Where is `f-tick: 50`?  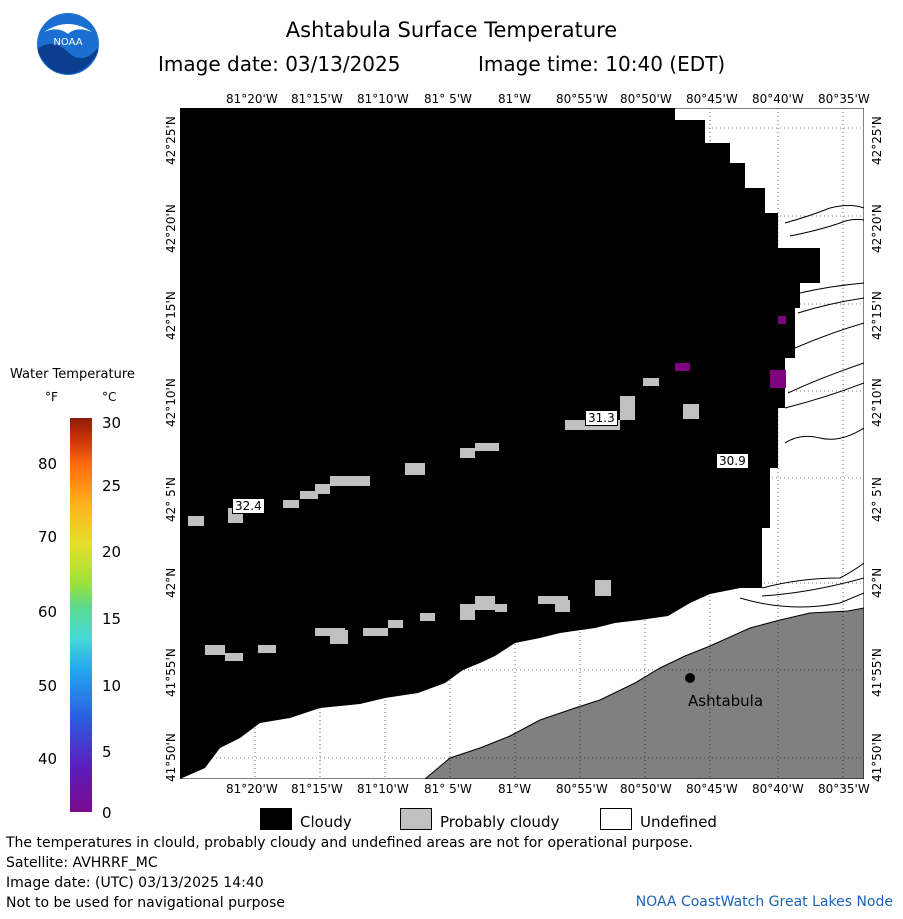
f-tick: 50 is located at coordinates (48, 686).